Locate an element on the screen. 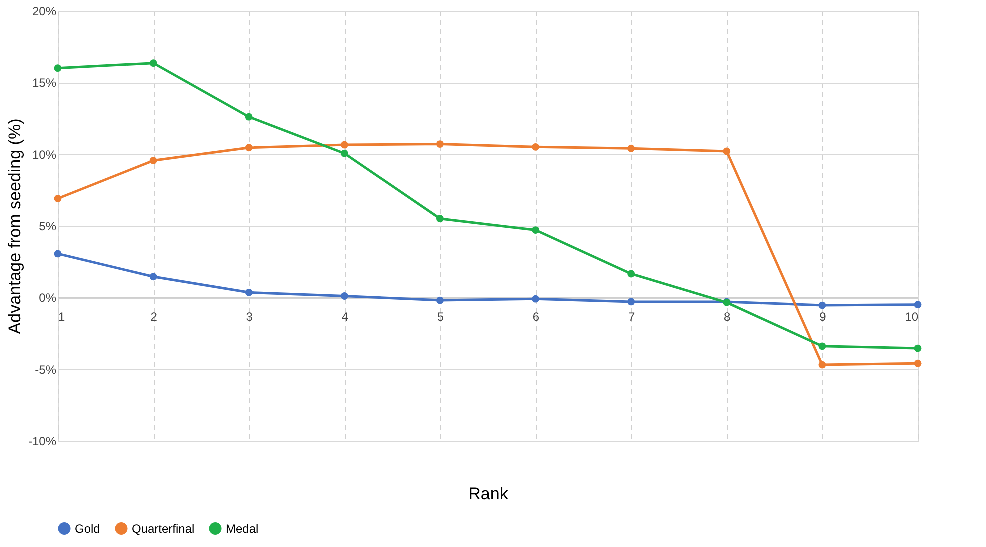 This screenshot has height=547, width=986. x-tick-label: 2 is located at coordinates (154, 317).